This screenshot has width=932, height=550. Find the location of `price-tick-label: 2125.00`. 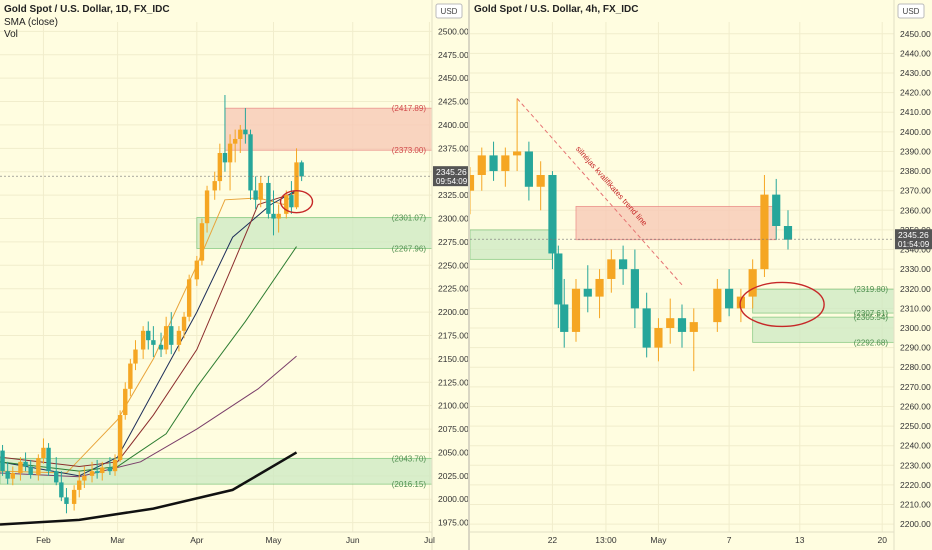

price-tick-label: 2125.00 is located at coordinates (453, 382).